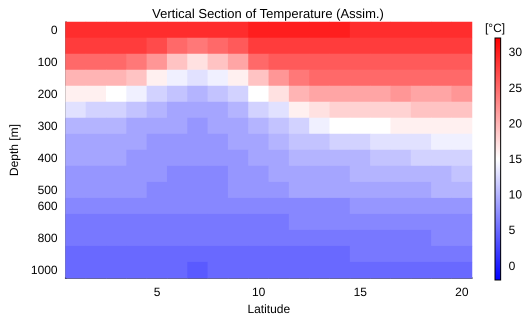  What do you see at coordinates (14, 150) in the screenshot?
I see `y-axis-title: Depth [m]` at bounding box center [14, 150].